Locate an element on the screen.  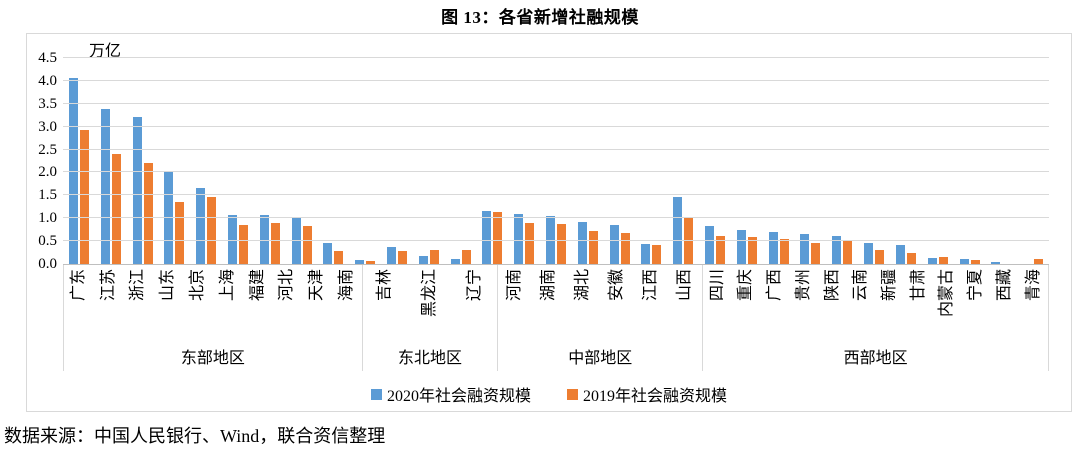
province-label: 新疆 is located at coordinates (890, 285).